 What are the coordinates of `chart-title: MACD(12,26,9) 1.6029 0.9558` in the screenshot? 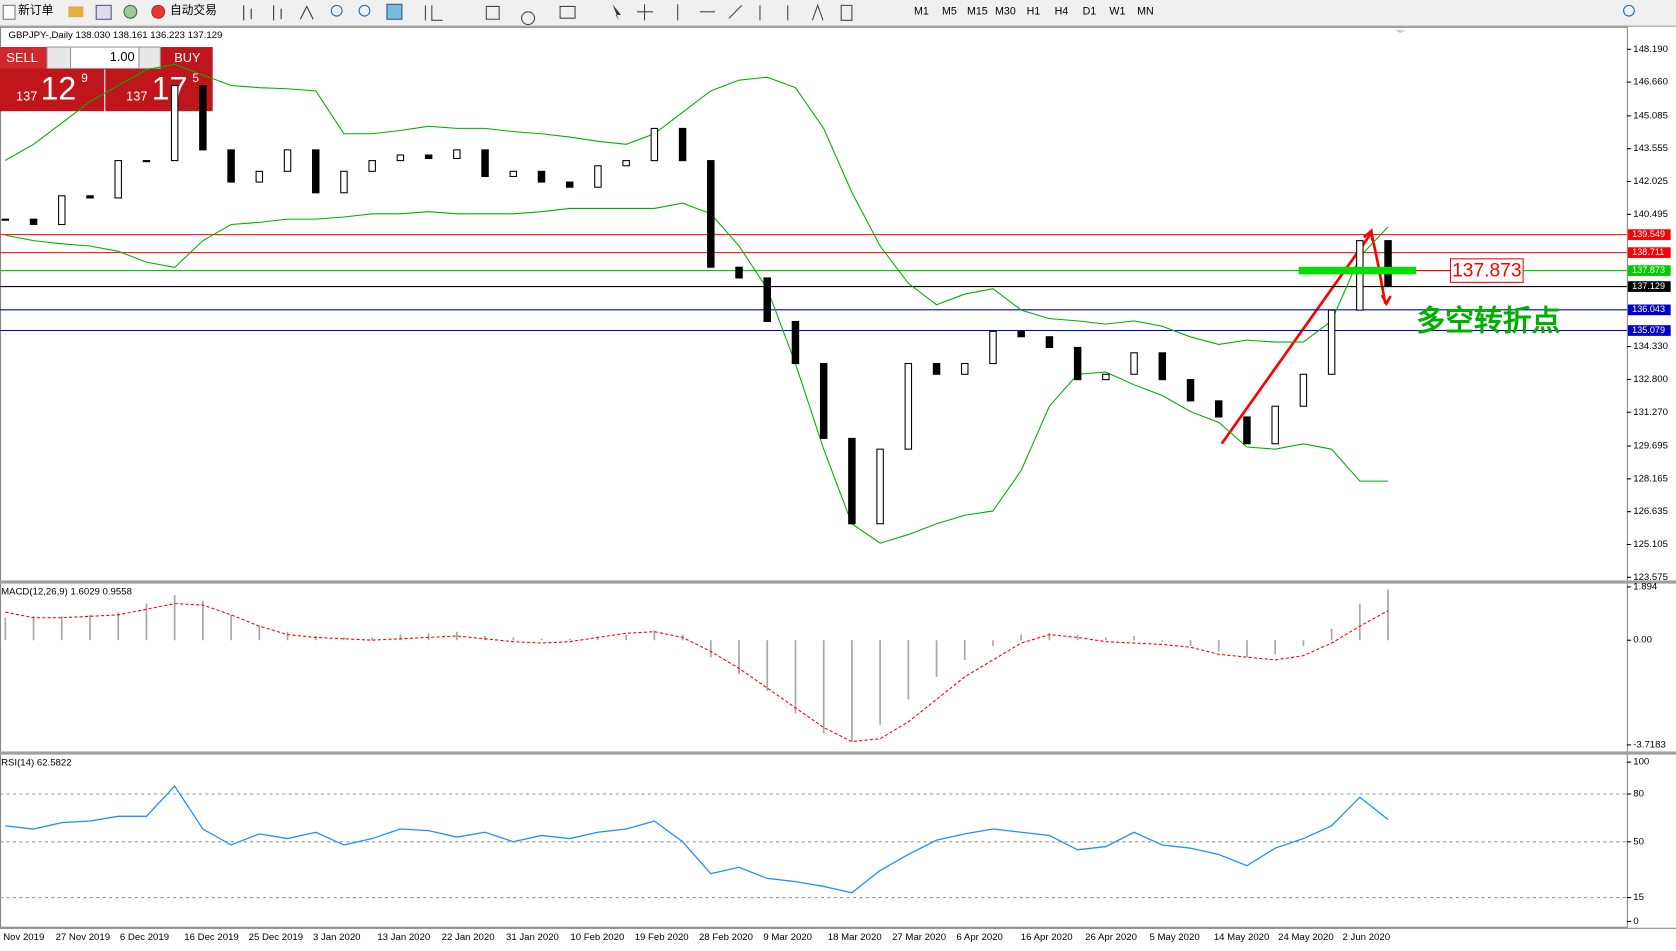 It's located at (66, 592).